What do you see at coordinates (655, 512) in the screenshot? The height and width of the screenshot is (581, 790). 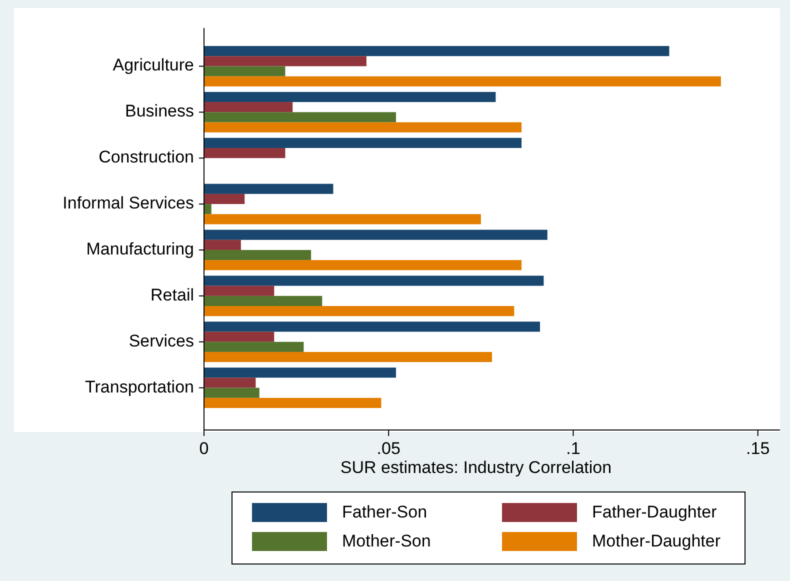 I see `legend-label: Father-Daughter` at bounding box center [655, 512].